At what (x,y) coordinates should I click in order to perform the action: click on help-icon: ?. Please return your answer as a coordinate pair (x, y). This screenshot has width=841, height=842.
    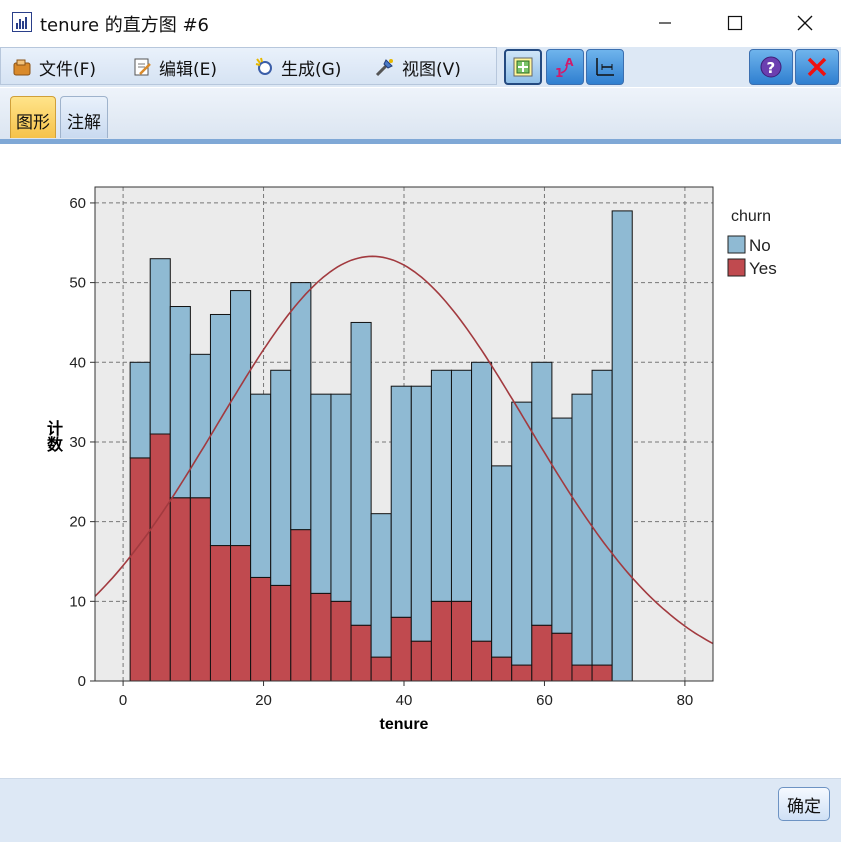
    Looking at the image, I should click on (771, 67).